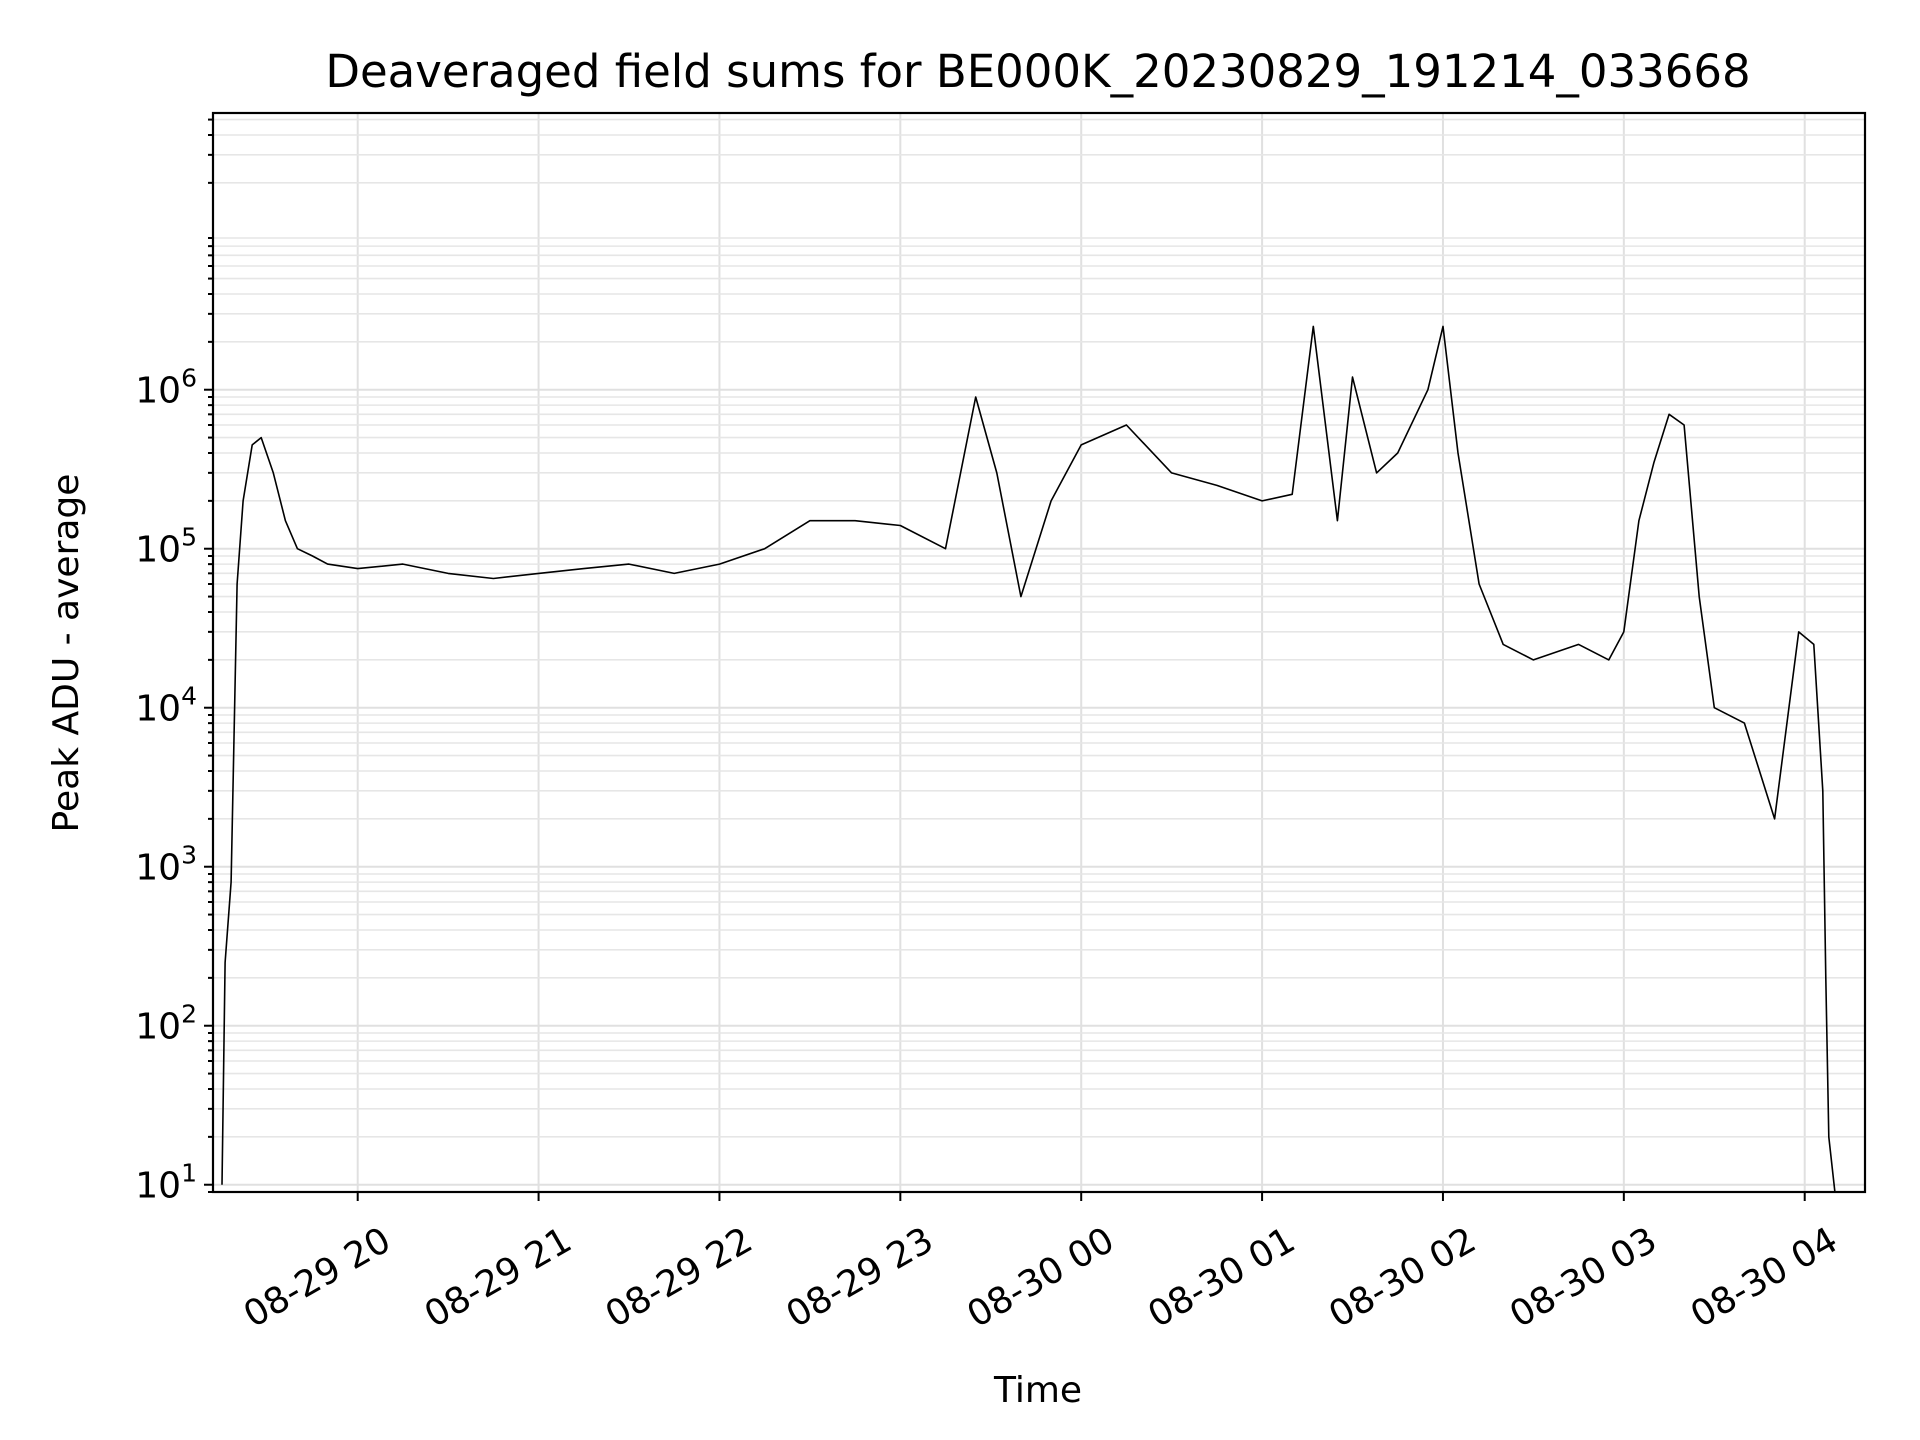 The height and width of the screenshot is (1440, 1920). What do you see at coordinates (1041, 1278) in the screenshot?
I see `x-tick-label: 08-30 00` at bounding box center [1041, 1278].